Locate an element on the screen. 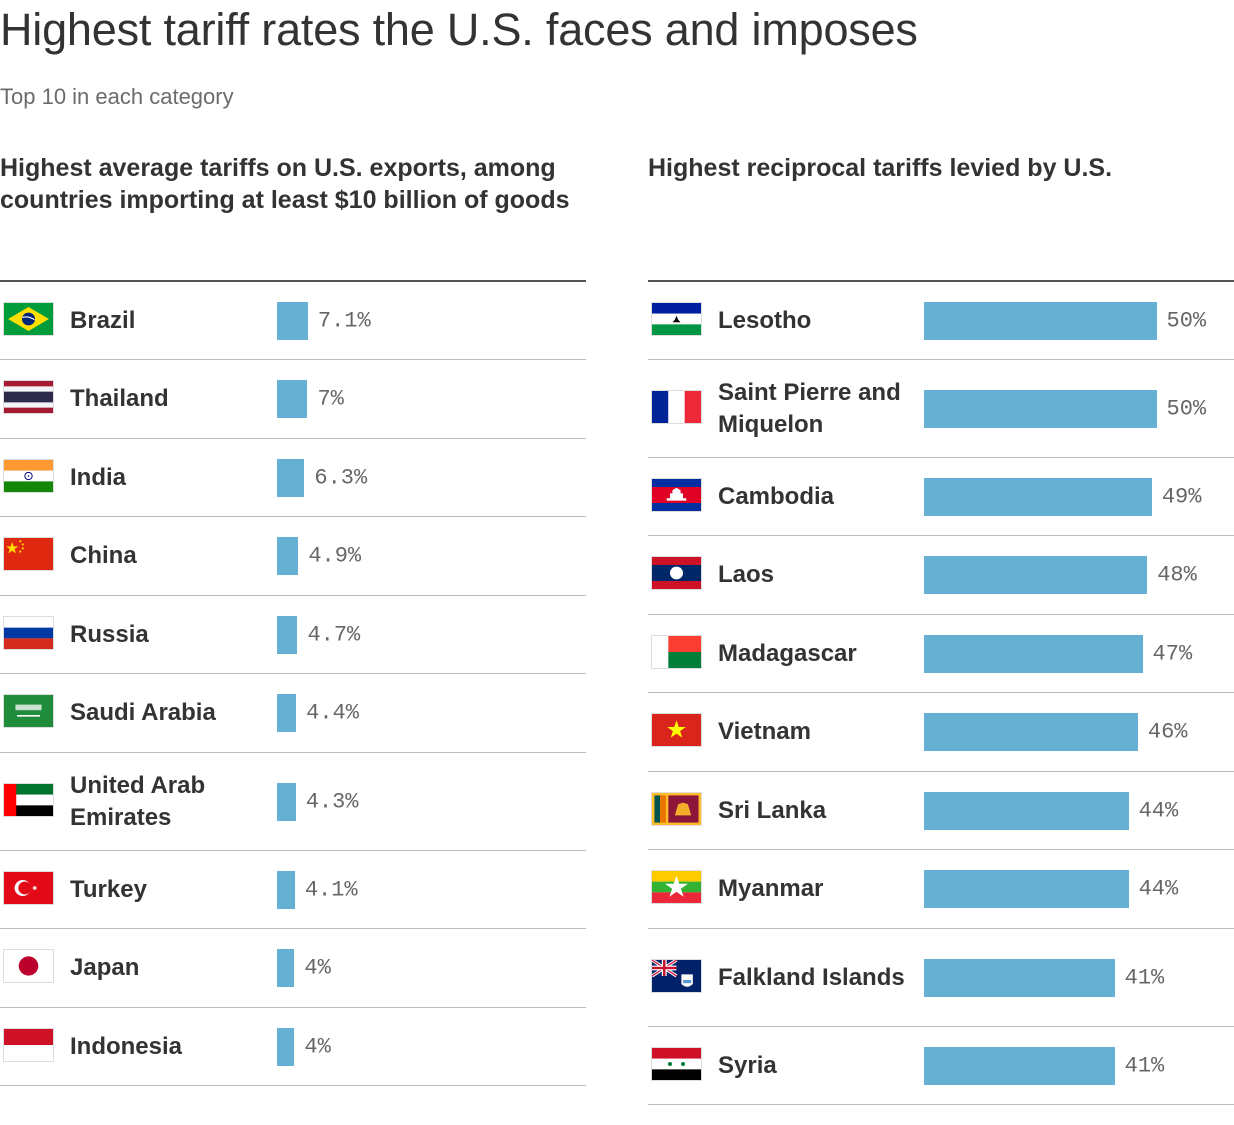 This screenshot has width=1234, height=1125. category-label-saudi-arabia: Saudi Arabia is located at coordinates (143, 712).